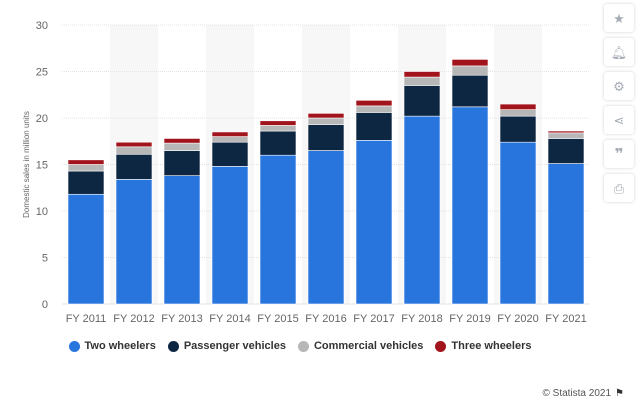 This screenshot has width=641, height=408. I want to click on share-icon: ⋖, so click(619, 120).